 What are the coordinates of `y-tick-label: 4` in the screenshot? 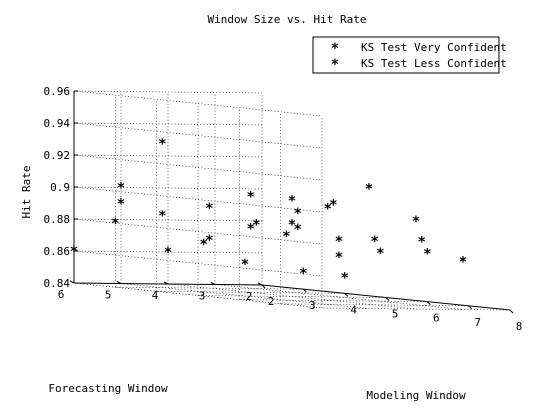 It's located at (155, 295).